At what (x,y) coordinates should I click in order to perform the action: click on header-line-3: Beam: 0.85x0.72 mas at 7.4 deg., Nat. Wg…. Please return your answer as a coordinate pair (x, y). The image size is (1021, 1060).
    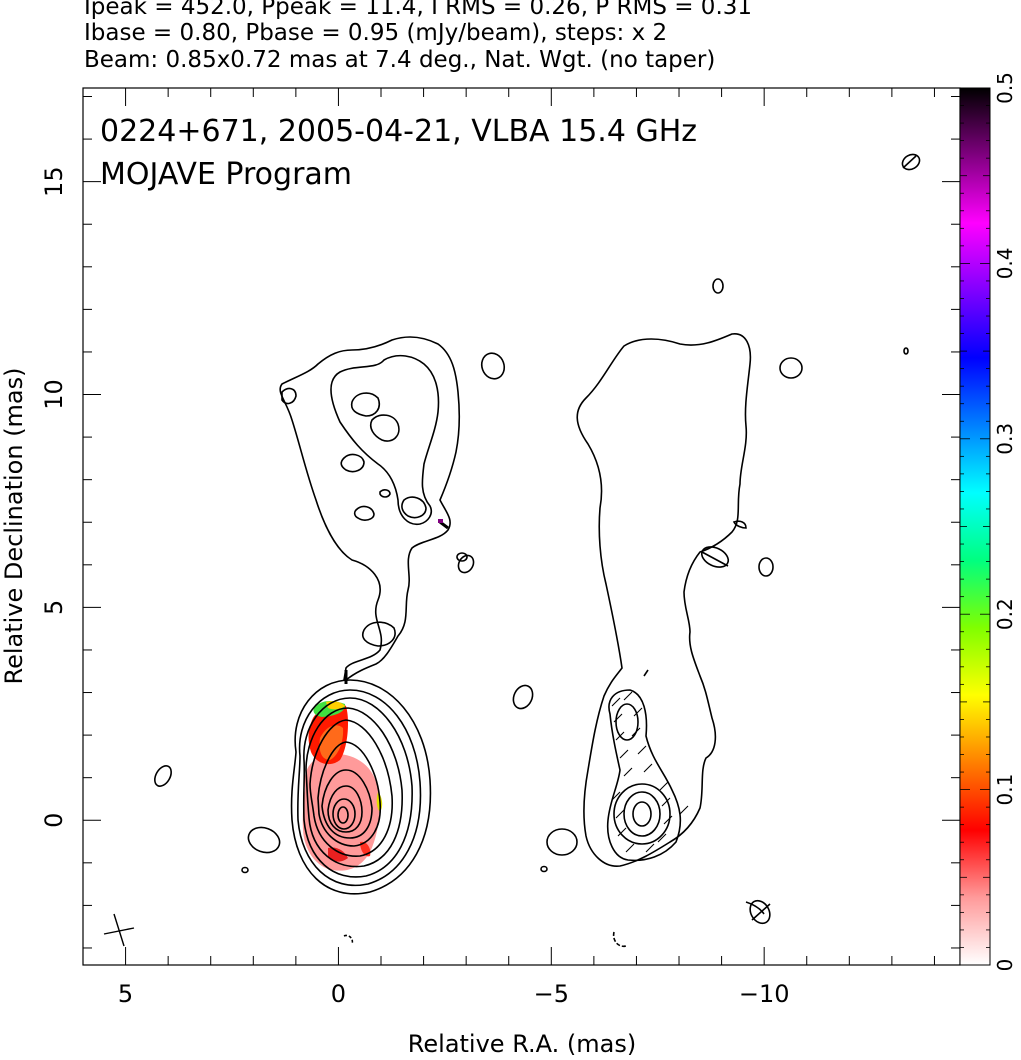
    Looking at the image, I should click on (400, 60).